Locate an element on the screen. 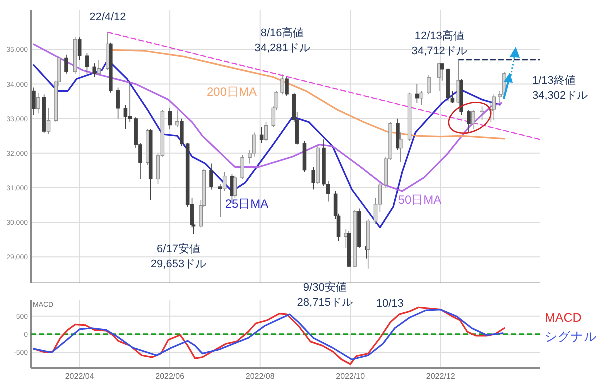 The width and height of the screenshot is (600, 382). x-tick-label: 2022/12 is located at coordinates (441, 376).